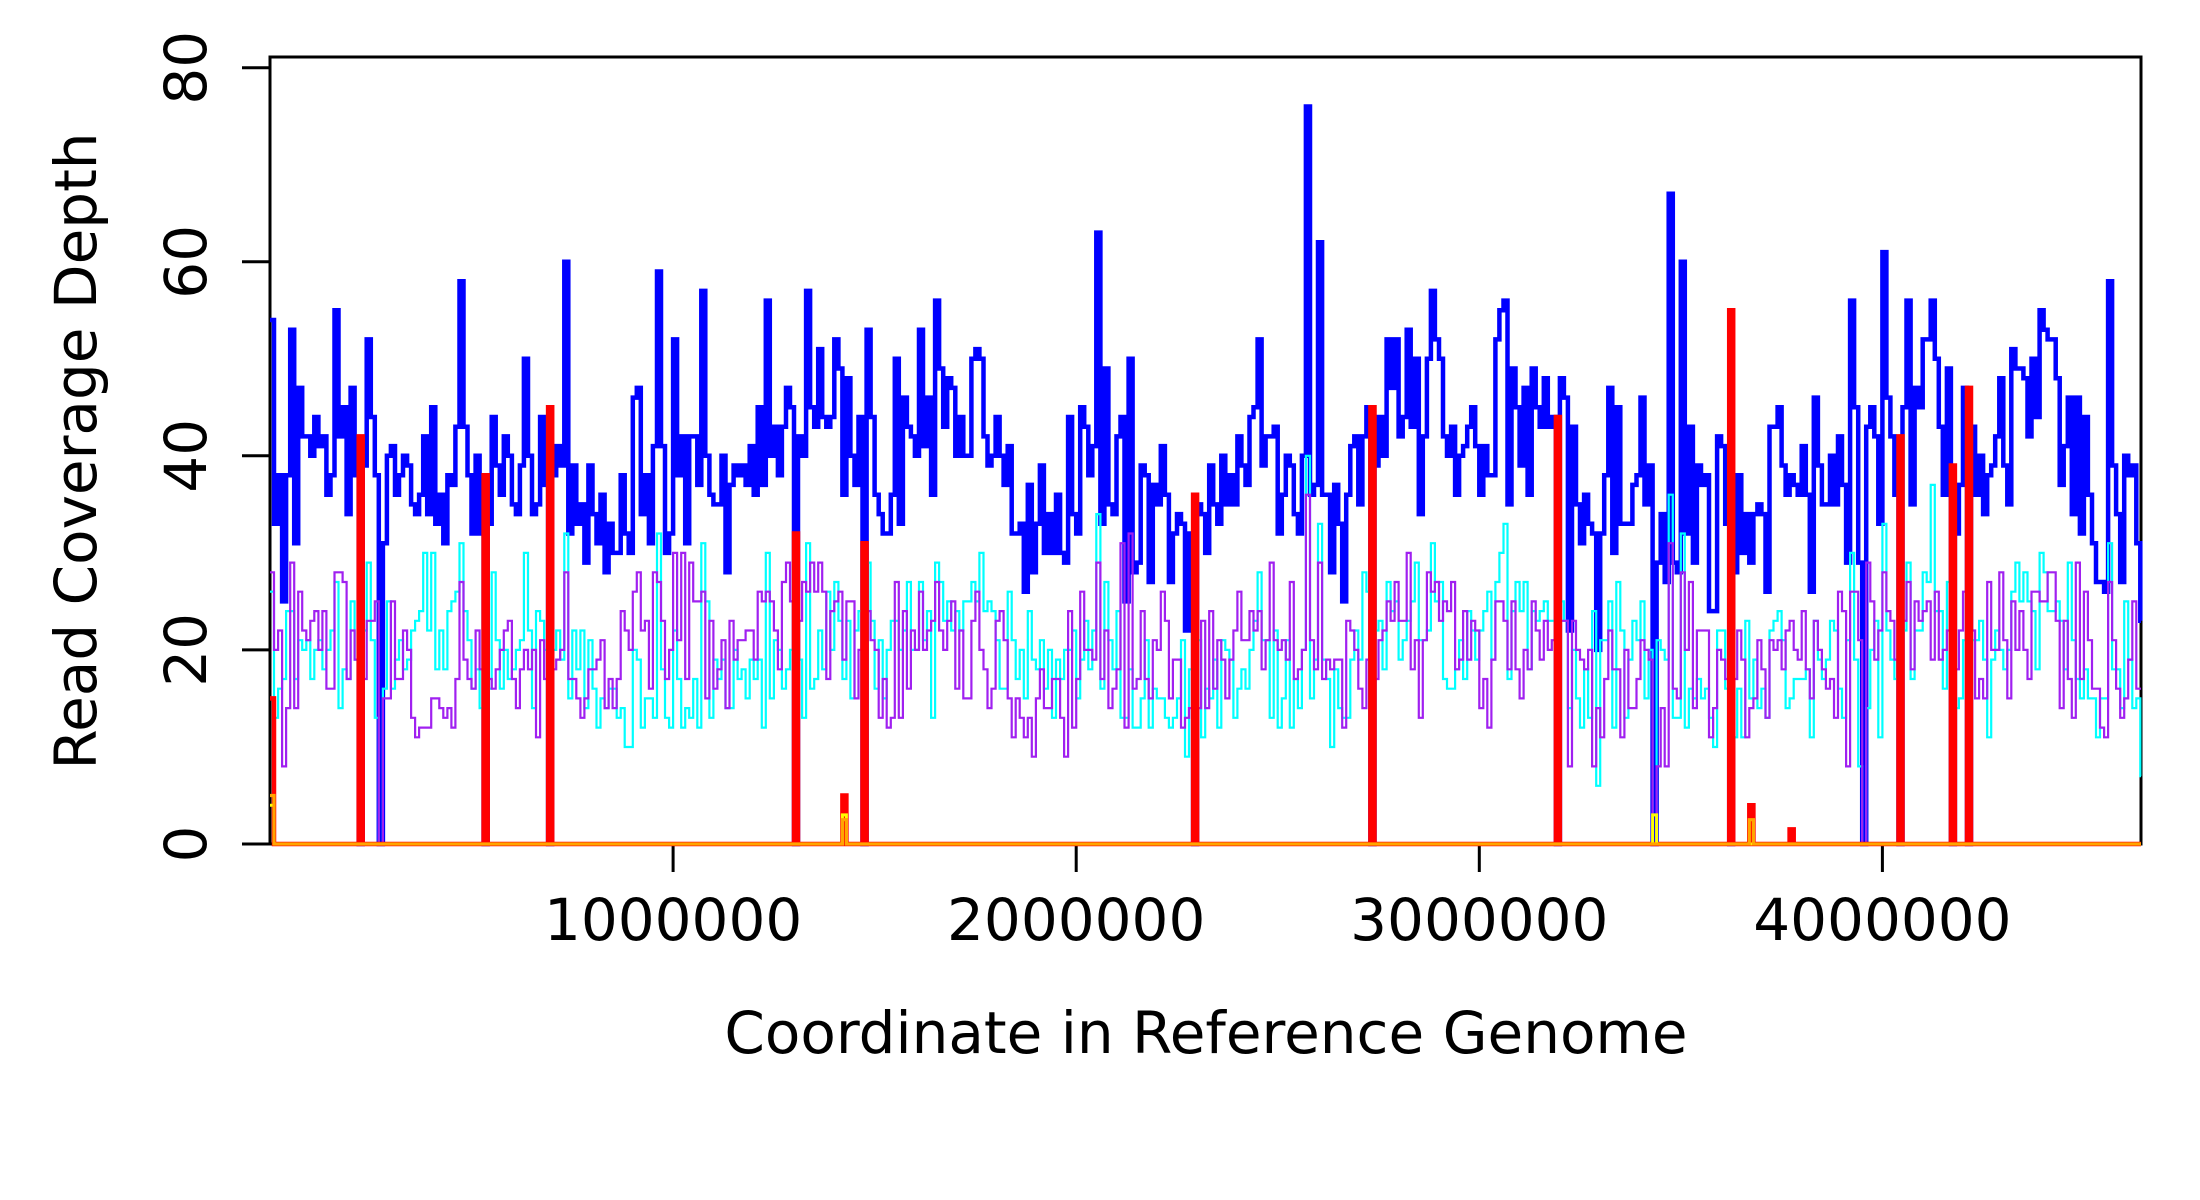  What do you see at coordinates (673, 920) in the screenshot?
I see `x-tick-label: 1000000` at bounding box center [673, 920].